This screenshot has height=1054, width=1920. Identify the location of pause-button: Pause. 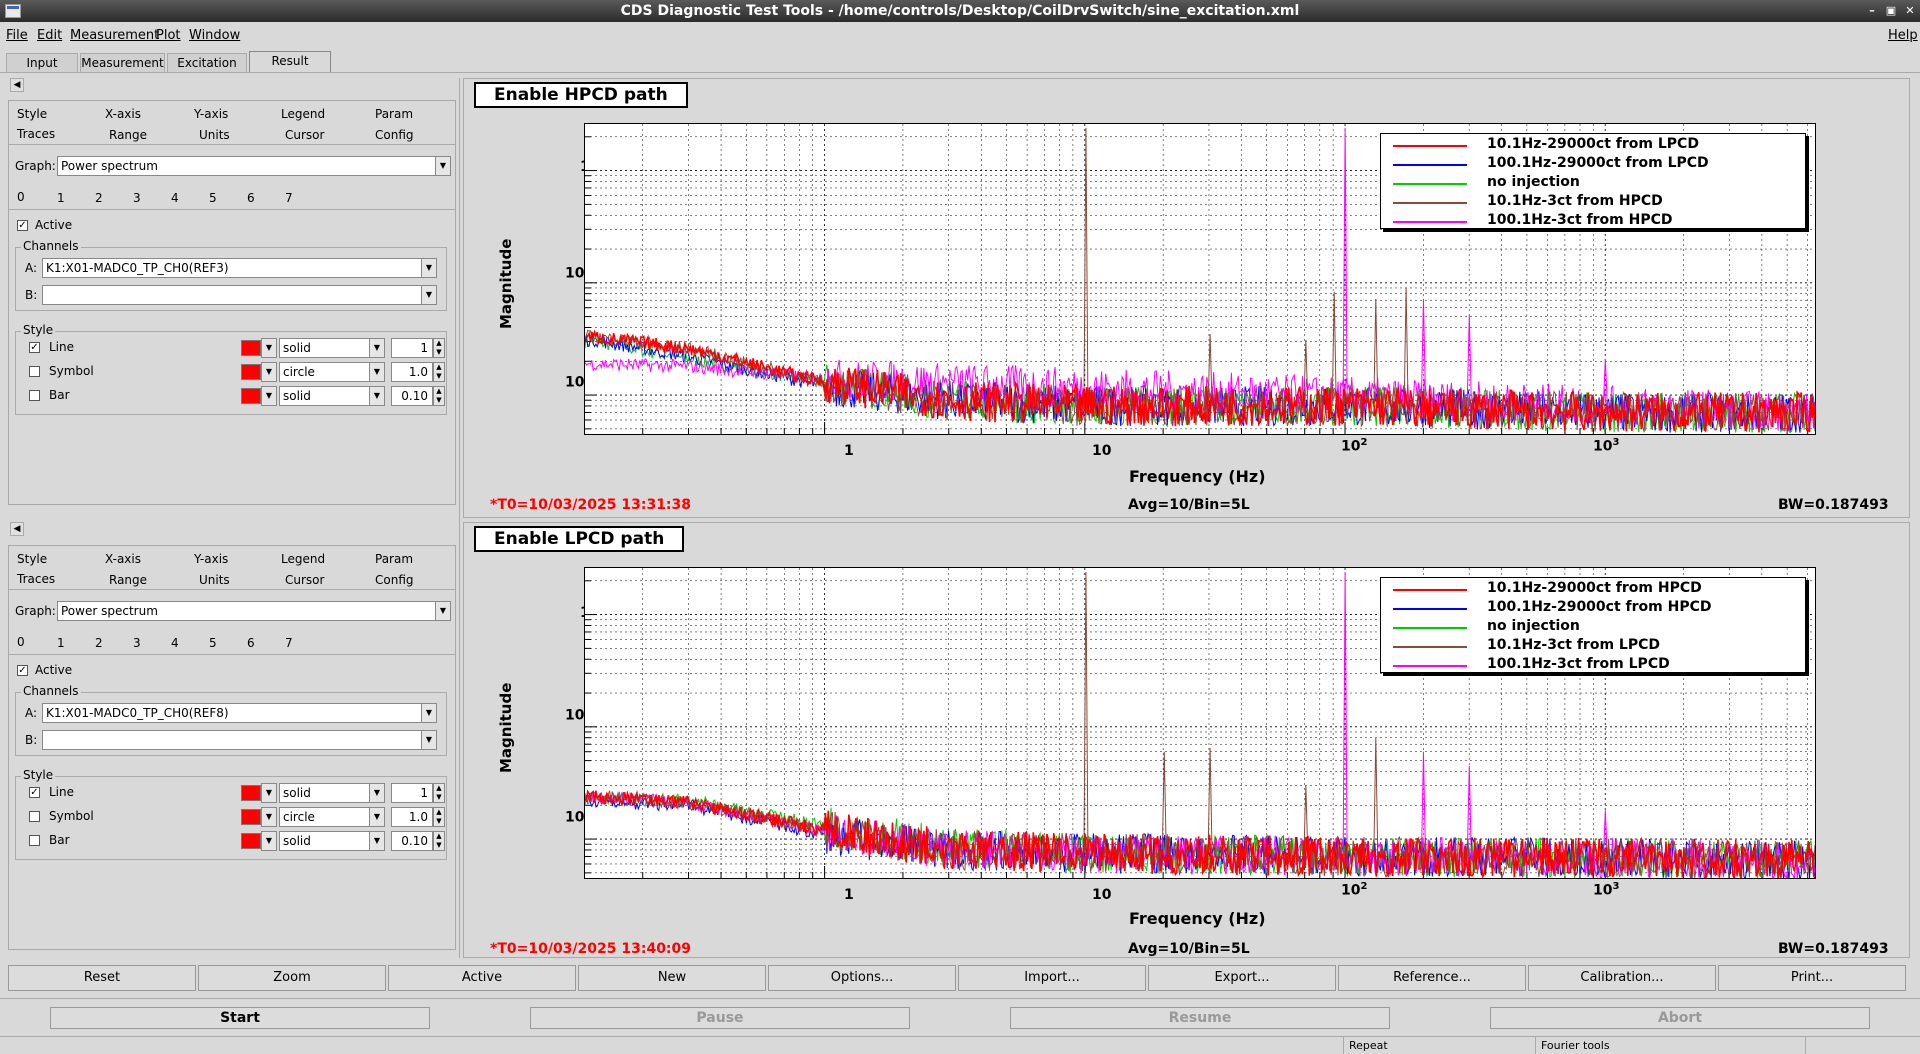
(720, 1018).